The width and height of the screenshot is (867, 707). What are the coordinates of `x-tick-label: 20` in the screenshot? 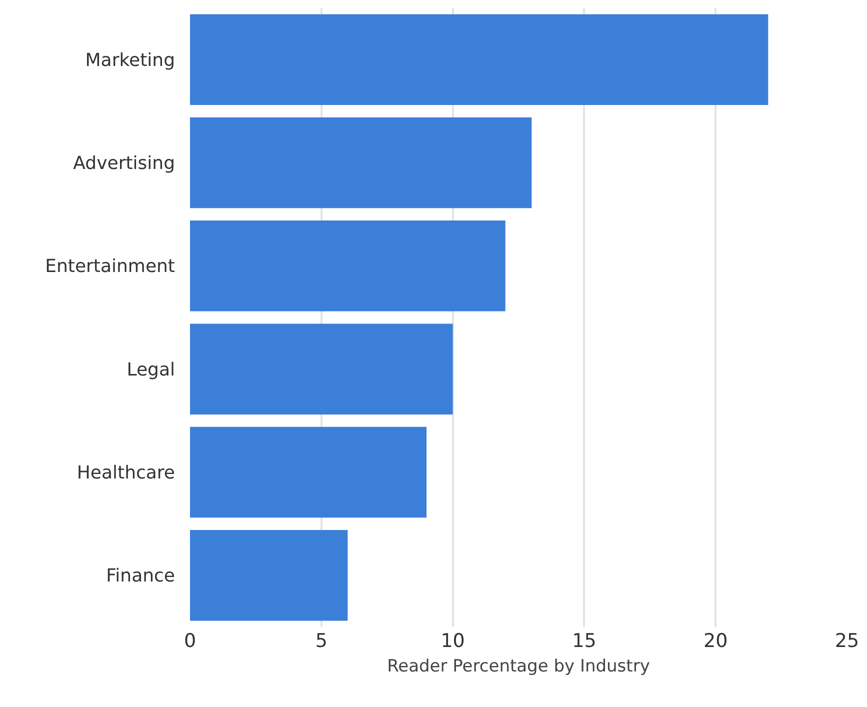 It's located at (716, 641).